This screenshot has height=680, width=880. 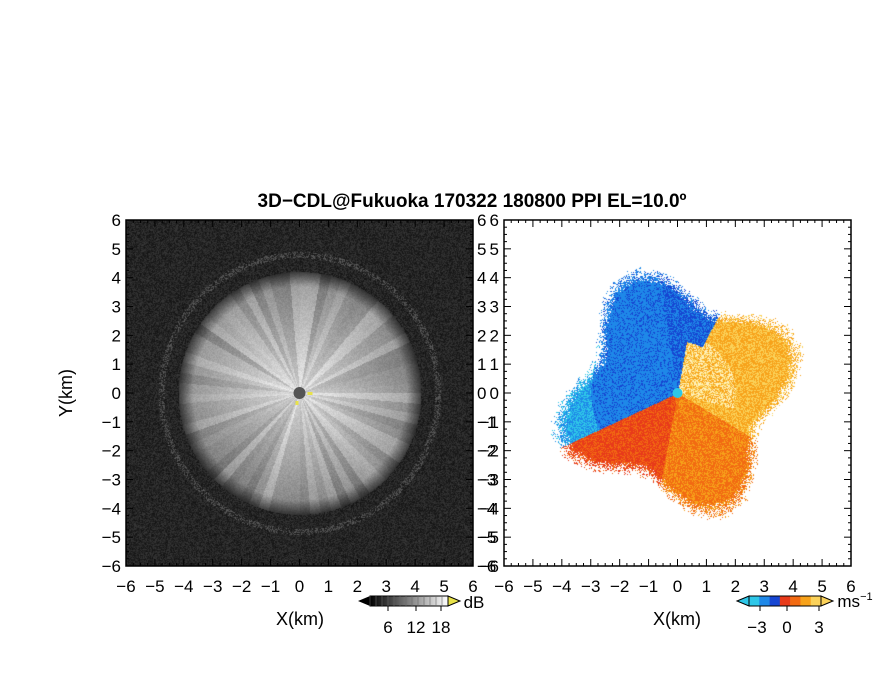 I want to click on snr-colorbar: 6 12 18 dB, so click(x=421, y=615).